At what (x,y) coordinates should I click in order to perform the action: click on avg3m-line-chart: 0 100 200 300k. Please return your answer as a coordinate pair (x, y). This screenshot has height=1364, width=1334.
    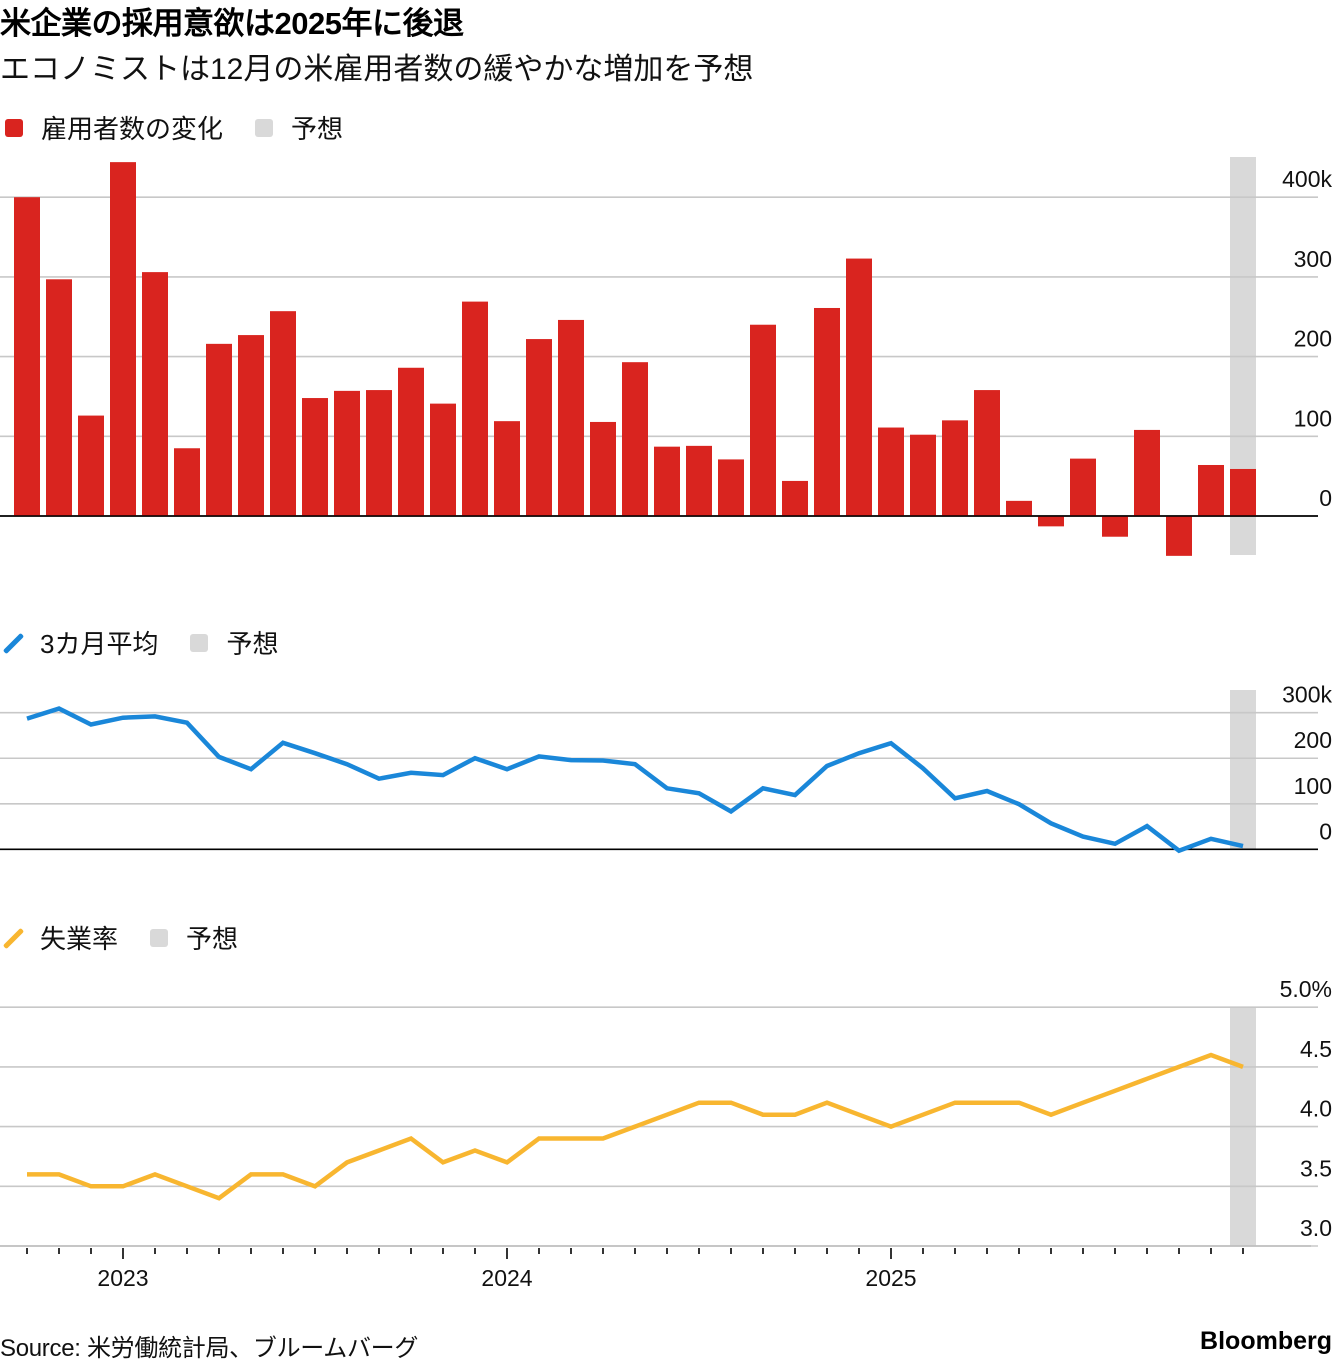
    Looking at the image, I should click on (666, 768).